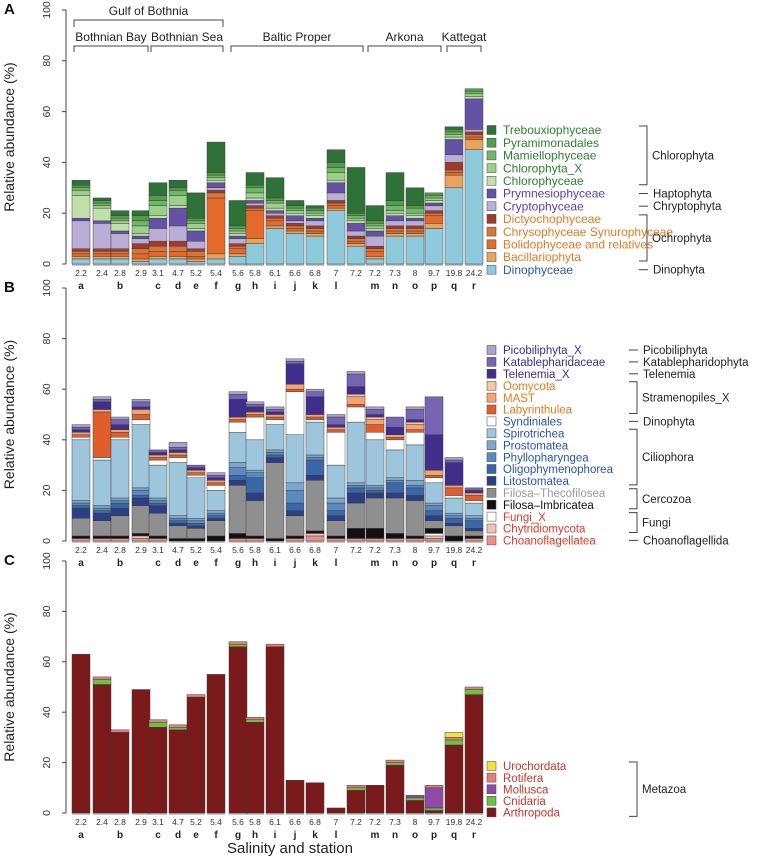 The image size is (768, 861). What do you see at coordinates (102, 214) in the screenshot?
I see `bar-A-1-chlorophyceae` at bounding box center [102, 214].